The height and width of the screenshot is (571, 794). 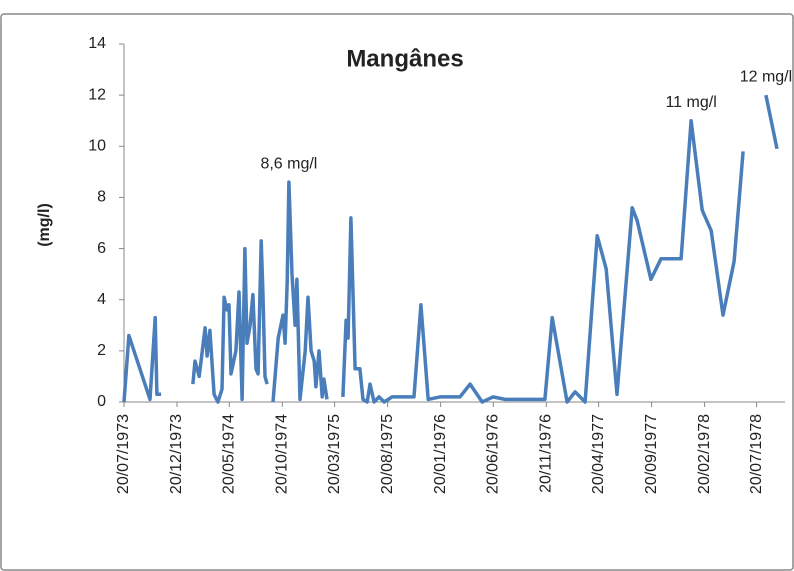 I want to click on y-tick-label: 14, so click(x=97, y=43).